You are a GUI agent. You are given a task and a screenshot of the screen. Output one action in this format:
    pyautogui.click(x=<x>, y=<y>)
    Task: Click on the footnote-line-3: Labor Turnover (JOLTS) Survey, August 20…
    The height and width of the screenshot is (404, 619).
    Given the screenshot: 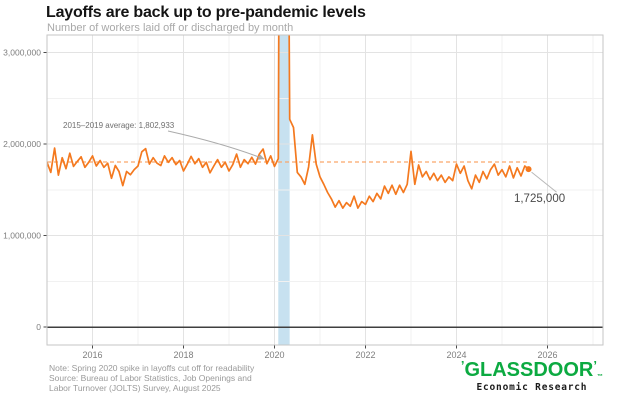 What is the action you would take?
    pyautogui.click(x=135, y=388)
    